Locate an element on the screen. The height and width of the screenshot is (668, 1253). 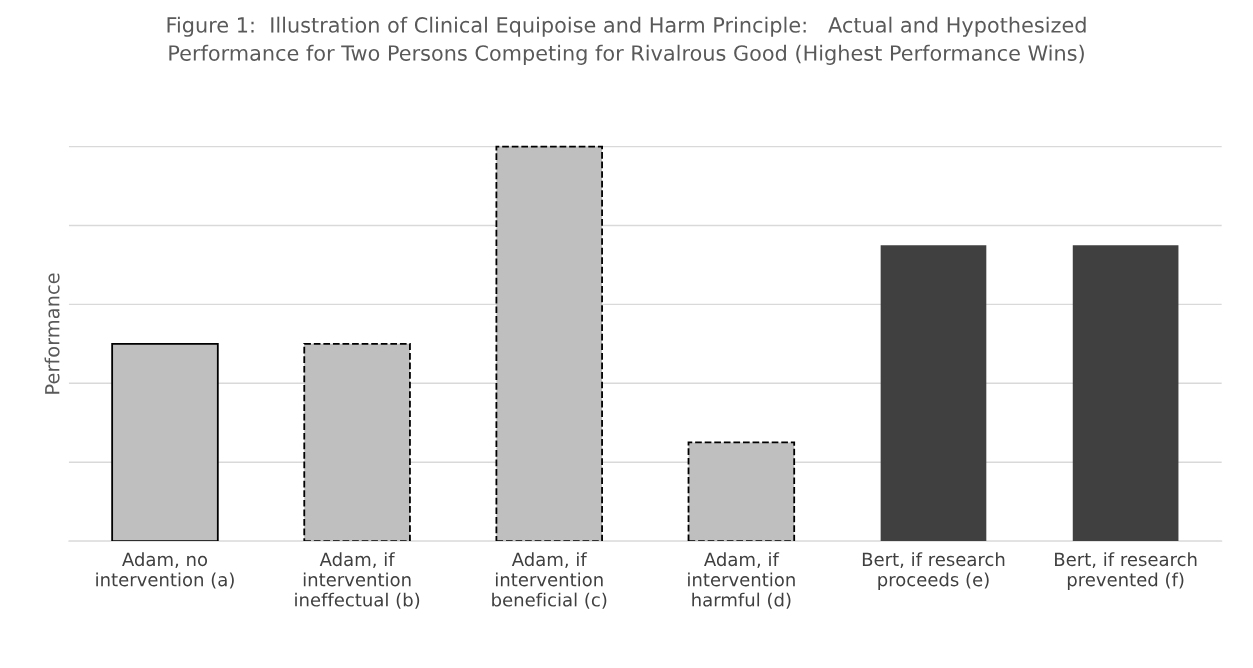
x-tick-label: Adam, if intervention beneficial (c) is located at coordinates (549, 580).